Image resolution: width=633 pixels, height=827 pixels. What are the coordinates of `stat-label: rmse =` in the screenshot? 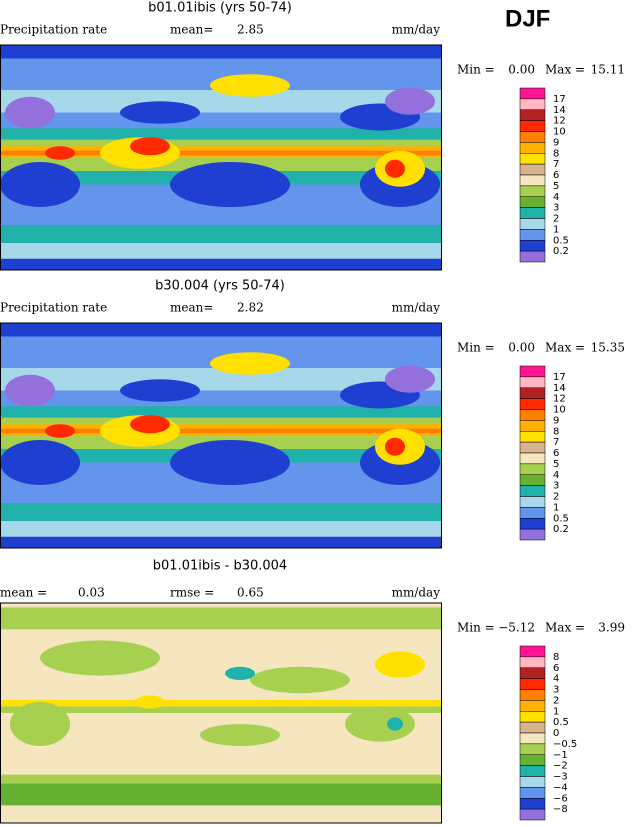 It's located at (192, 593).